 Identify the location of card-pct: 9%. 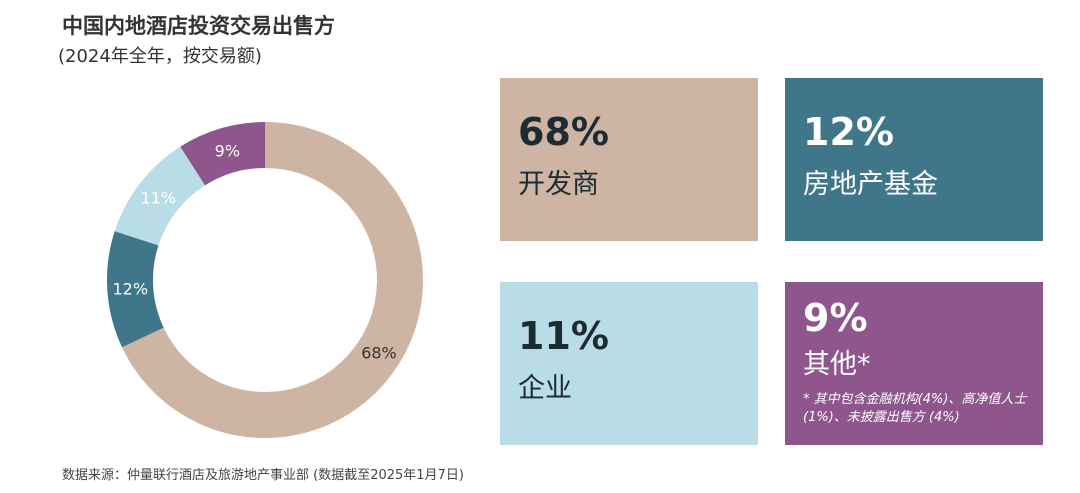
(835, 318).